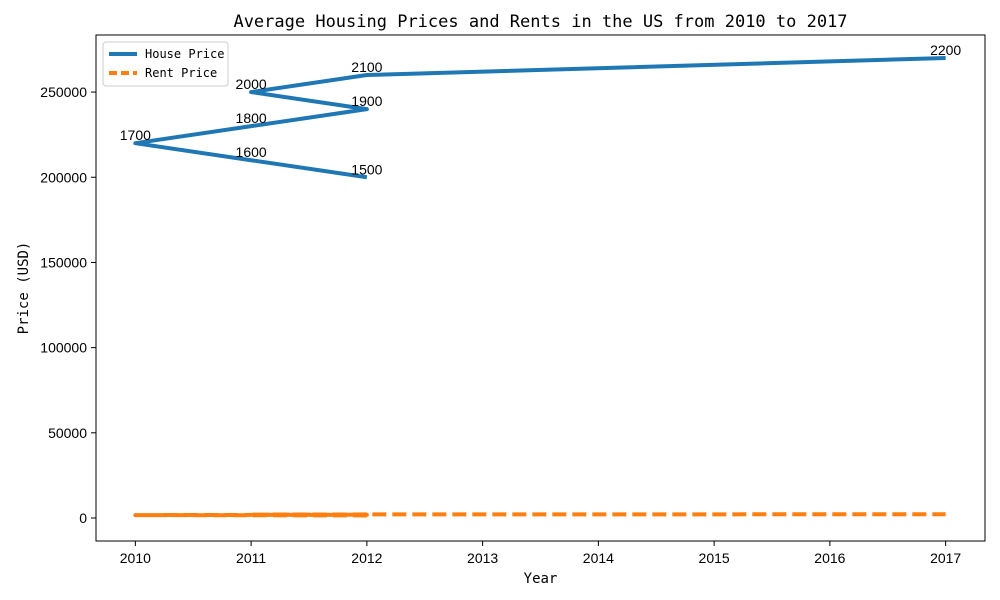  I want to click on x-tick-label: 2012, so click(366, 558).